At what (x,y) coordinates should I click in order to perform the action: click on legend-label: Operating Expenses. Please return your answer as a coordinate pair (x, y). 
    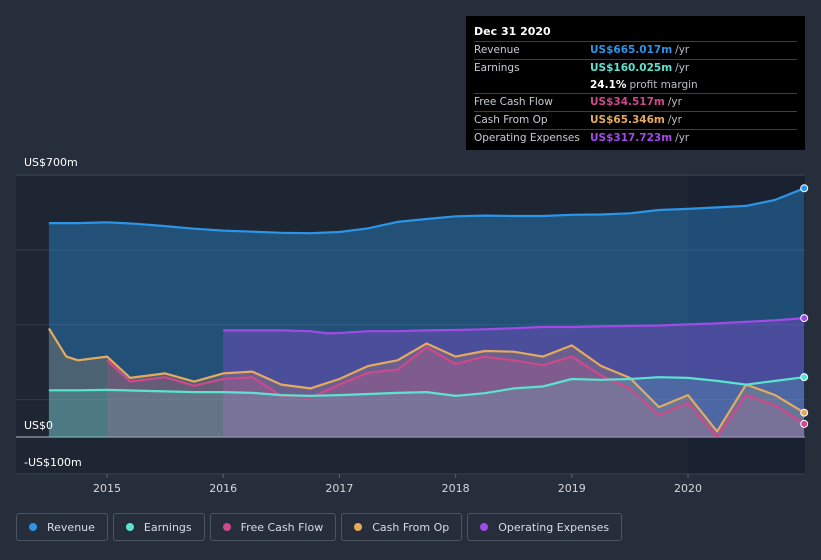
    Looking at the image, I should click on (554, 527).